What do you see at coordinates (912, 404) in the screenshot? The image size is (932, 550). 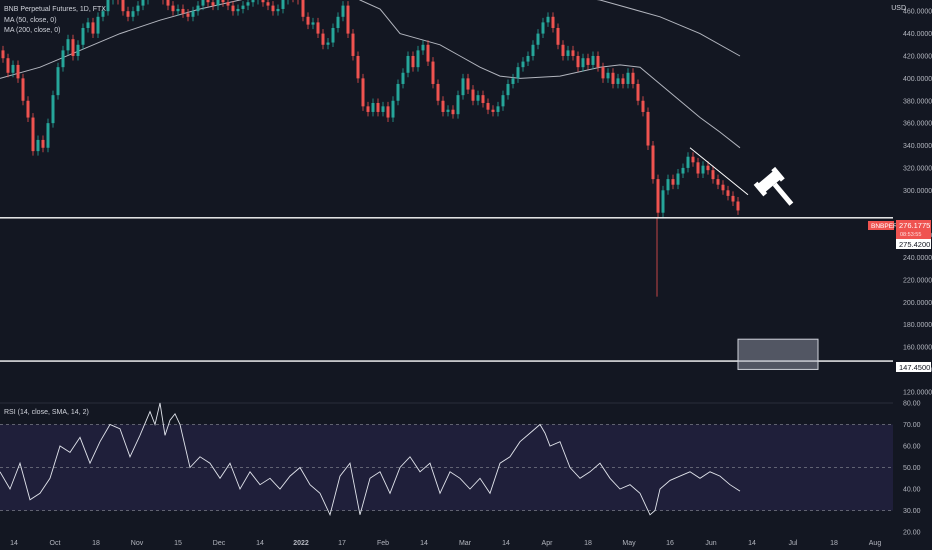 I see `rsi-tick-label: 80.00` at bounding box center [912, 404].